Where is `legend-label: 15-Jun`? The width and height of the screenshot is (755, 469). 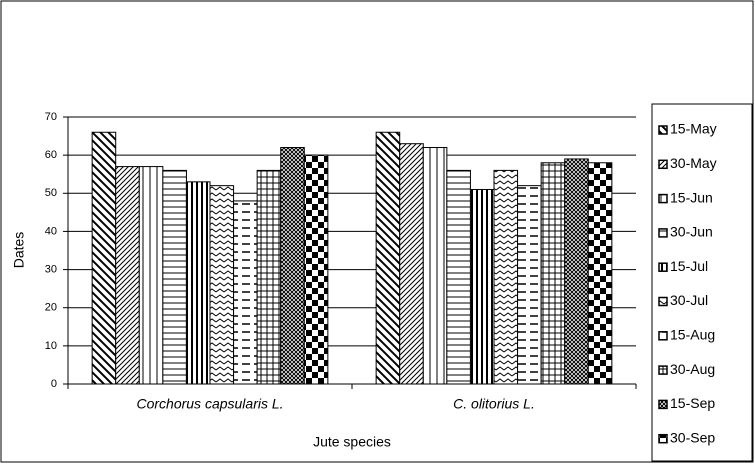
legend-label: 15-Jun is located at coordinates (691, 197).